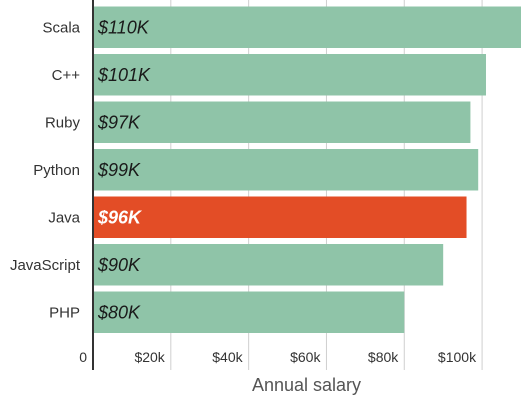 This screenshot has height=402, width=531. I want to click on category-label-scala: Scala, so click(61, 27).